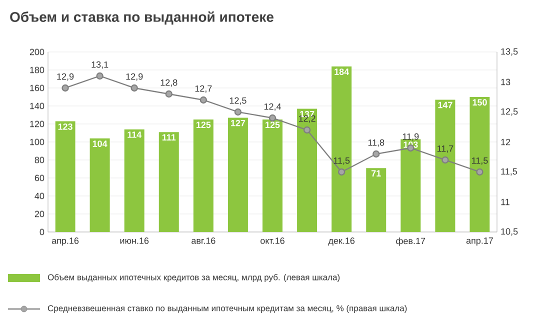  I want to click on data-label: 123, so click(65, 126).